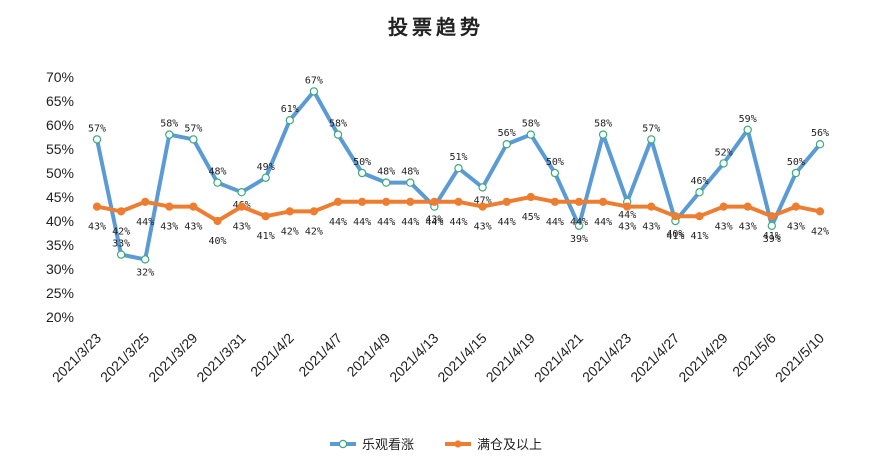 This screenshot has width=871, height=472. I want to click on x-tick-label: 2021/3/23, so click(77, 358).